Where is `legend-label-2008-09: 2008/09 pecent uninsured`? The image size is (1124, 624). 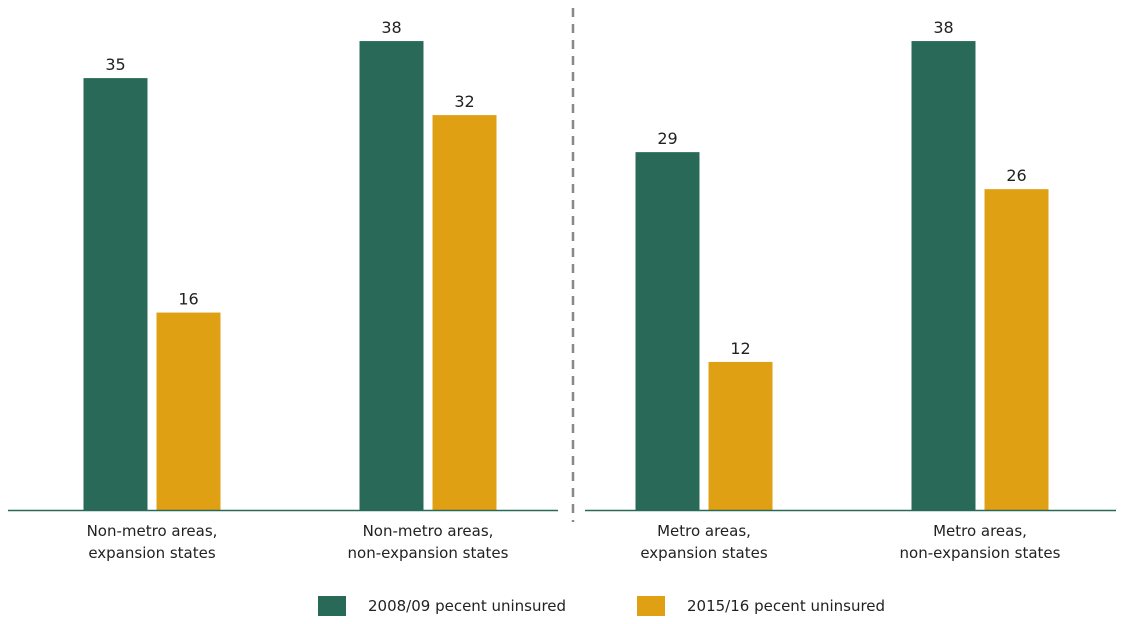
legend-label-2008-09: 2008/09 pecent uninsured is located at coordinates (467, 606).